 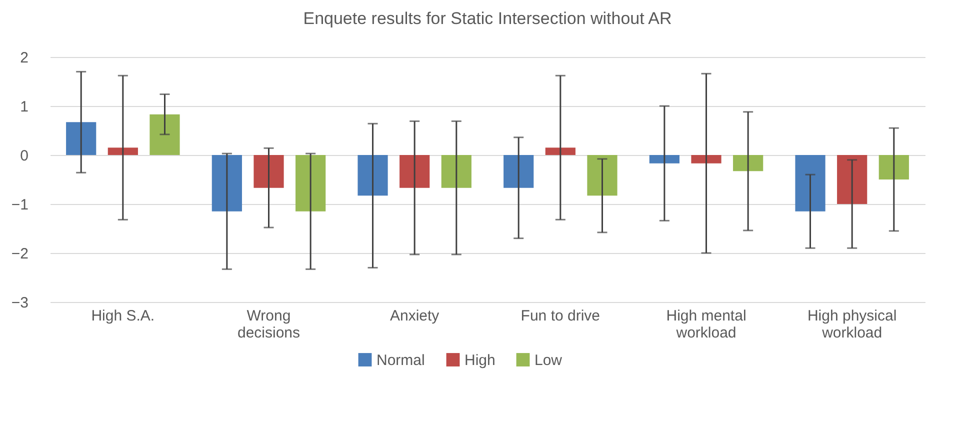 What do you see at coordinates (24, 156) in the screenshot?
I see `y-tick-label: 0` at bounding box center [24, 156].